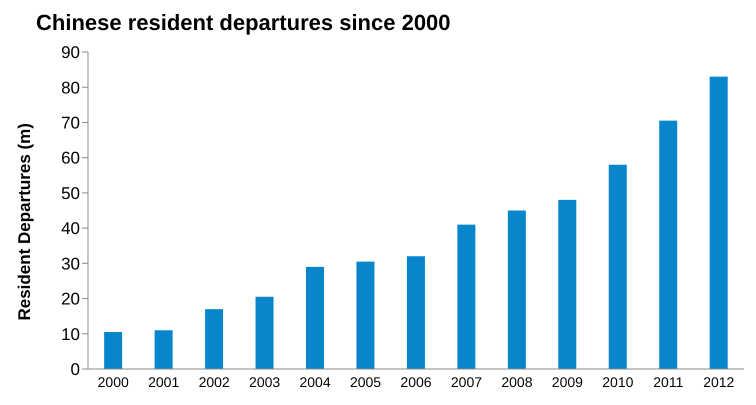 The width and height of the screenshot is (756, 405). Describe the element at coordinates (70, 122) in the screenshot. I see `y-tick-label: 70` at that location.